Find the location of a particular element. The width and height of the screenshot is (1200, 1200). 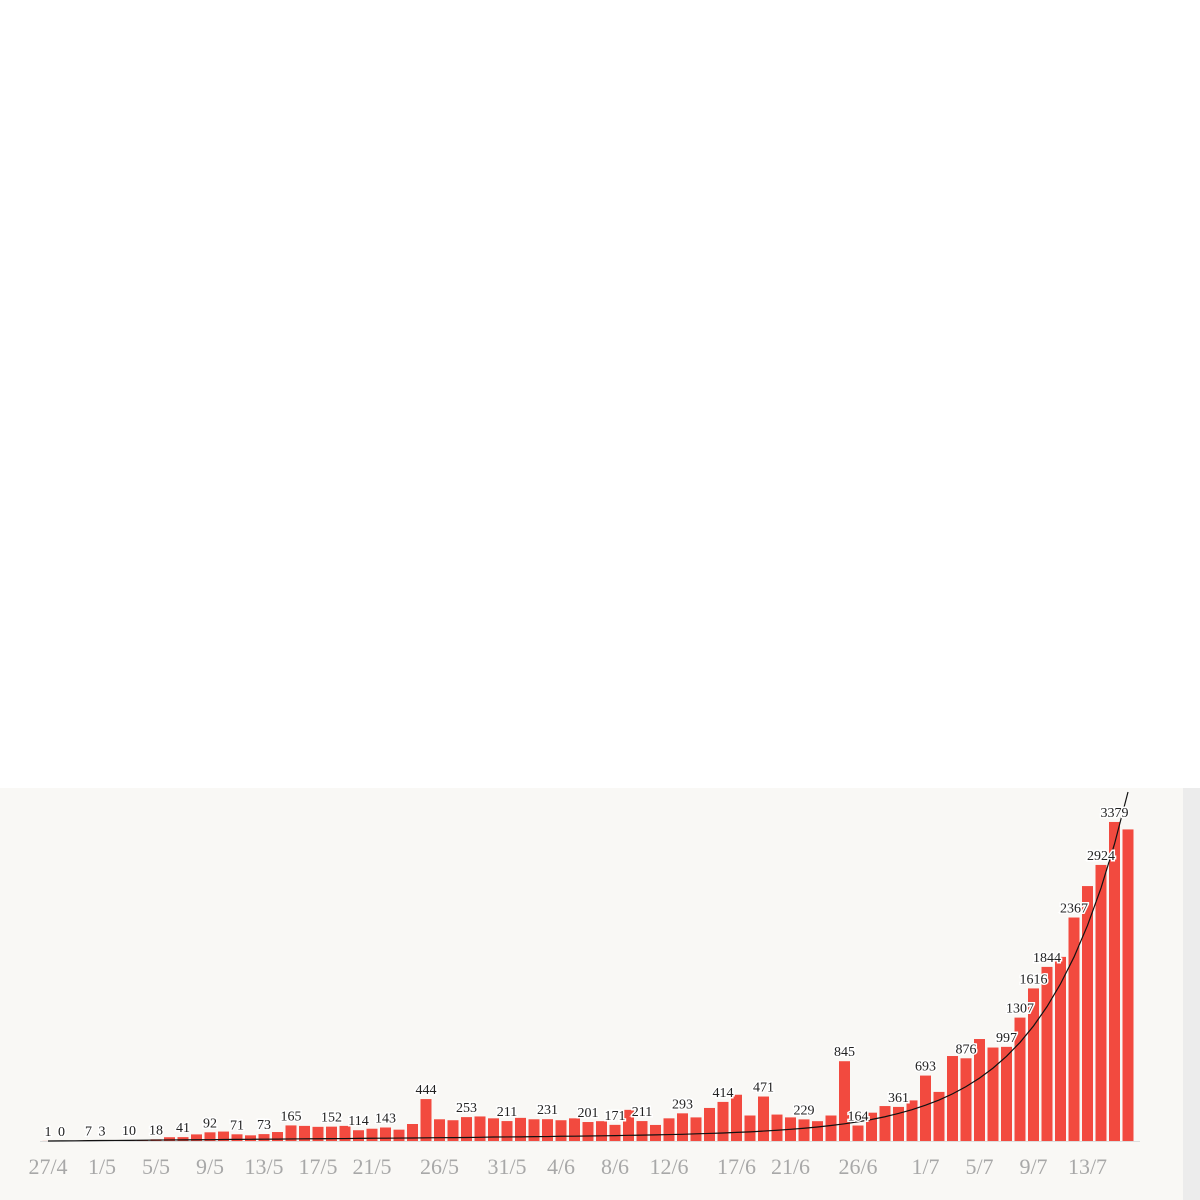

value-label: 10 is located at coordinates (129, 1131).